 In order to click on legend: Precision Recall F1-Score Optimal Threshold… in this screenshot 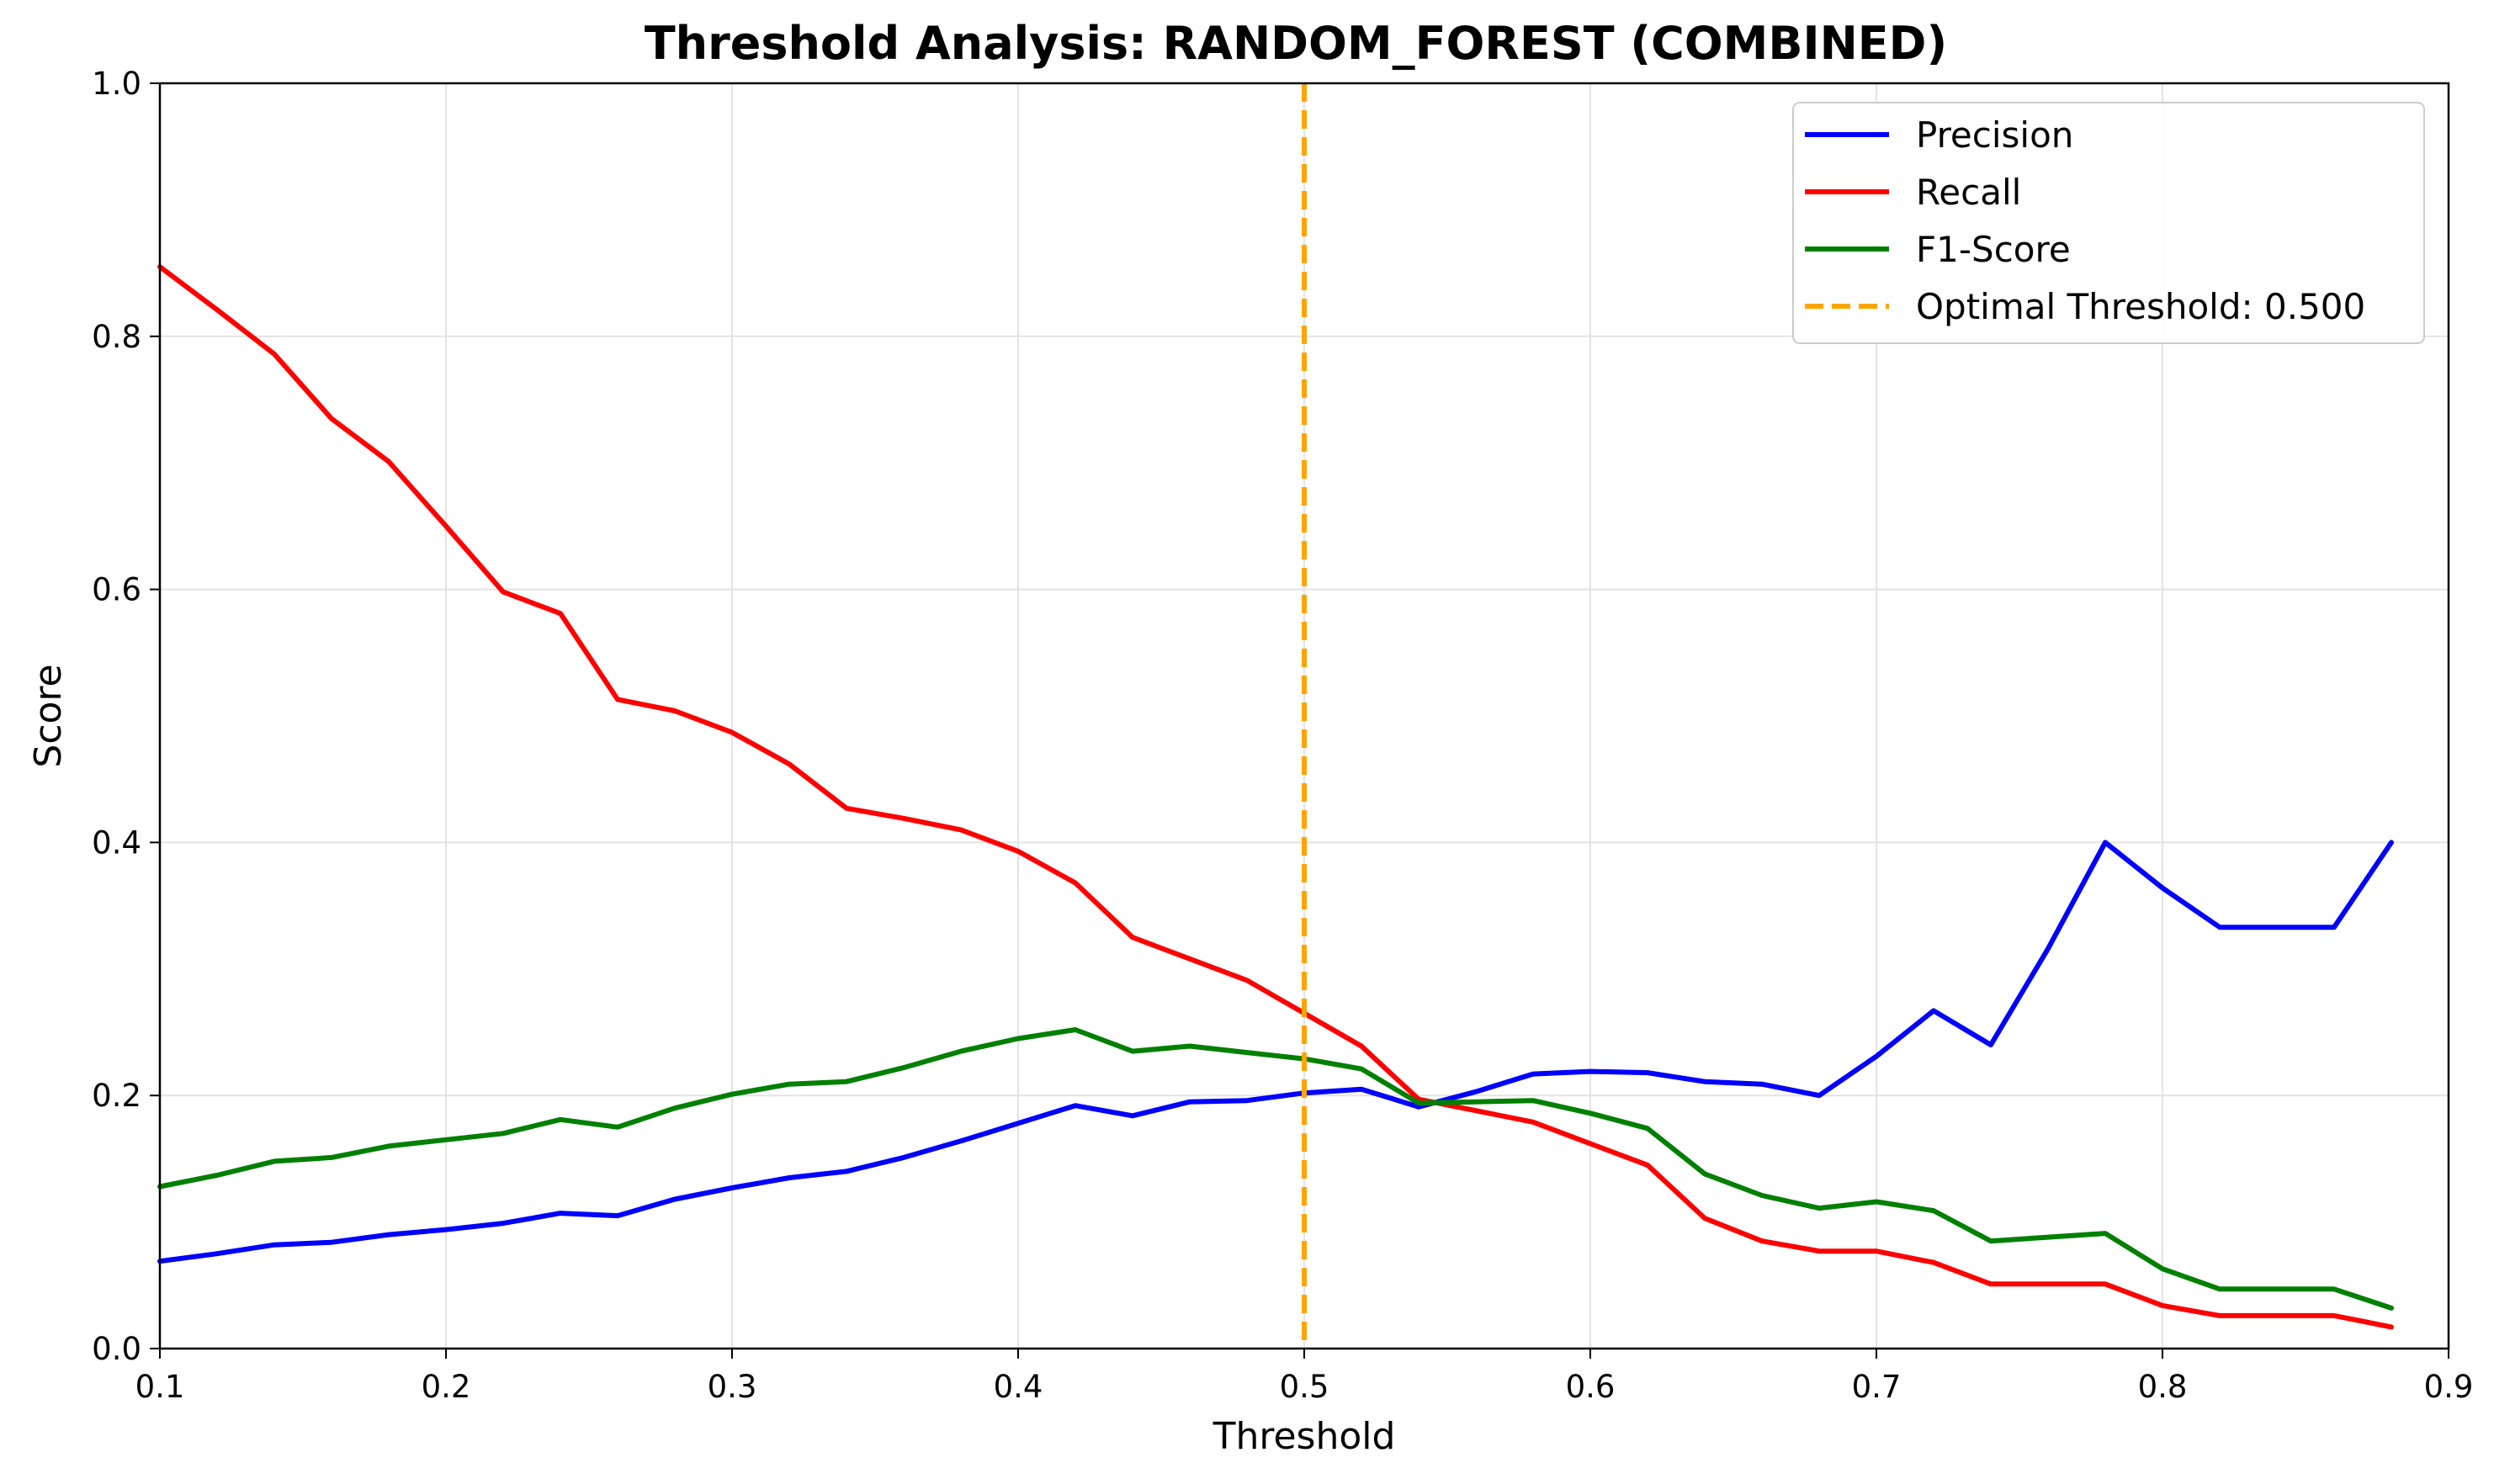, I will do `click(2108, 223)`.